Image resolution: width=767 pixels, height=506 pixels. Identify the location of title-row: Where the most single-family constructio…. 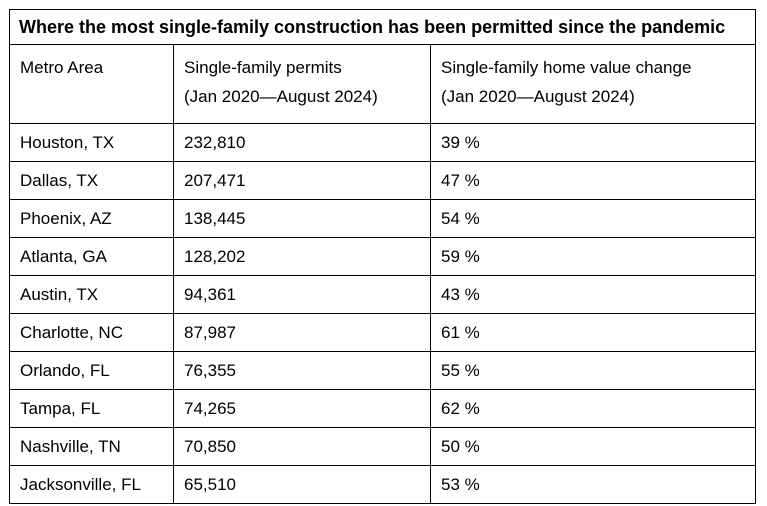
(382, 27).